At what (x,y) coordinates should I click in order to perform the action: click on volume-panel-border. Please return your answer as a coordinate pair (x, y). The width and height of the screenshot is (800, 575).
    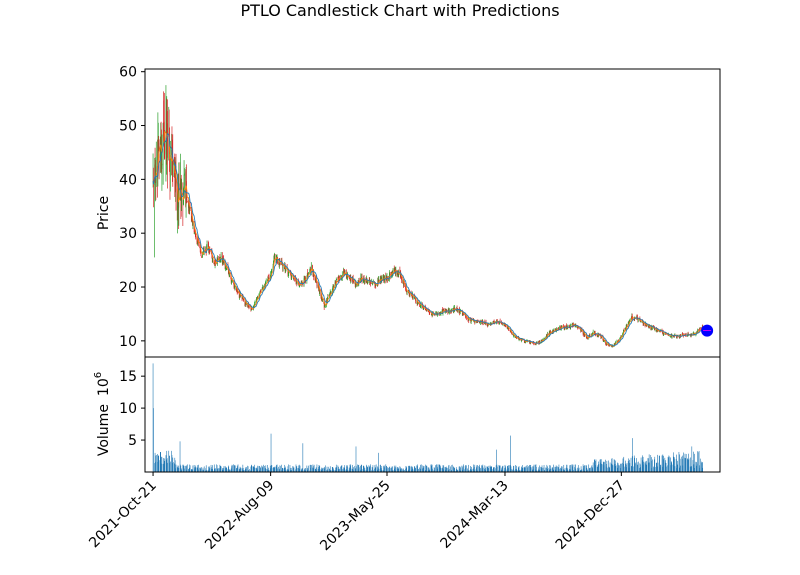
    Looking at the image, I should click on (432, 414).